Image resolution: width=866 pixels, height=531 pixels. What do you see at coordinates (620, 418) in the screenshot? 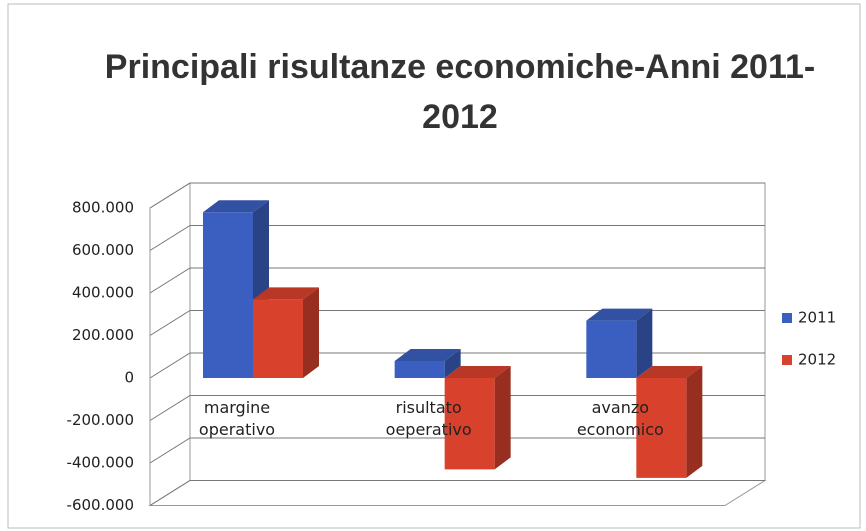
I see `x-tick-label: avanzo economico` at bounding box center [620, 418].